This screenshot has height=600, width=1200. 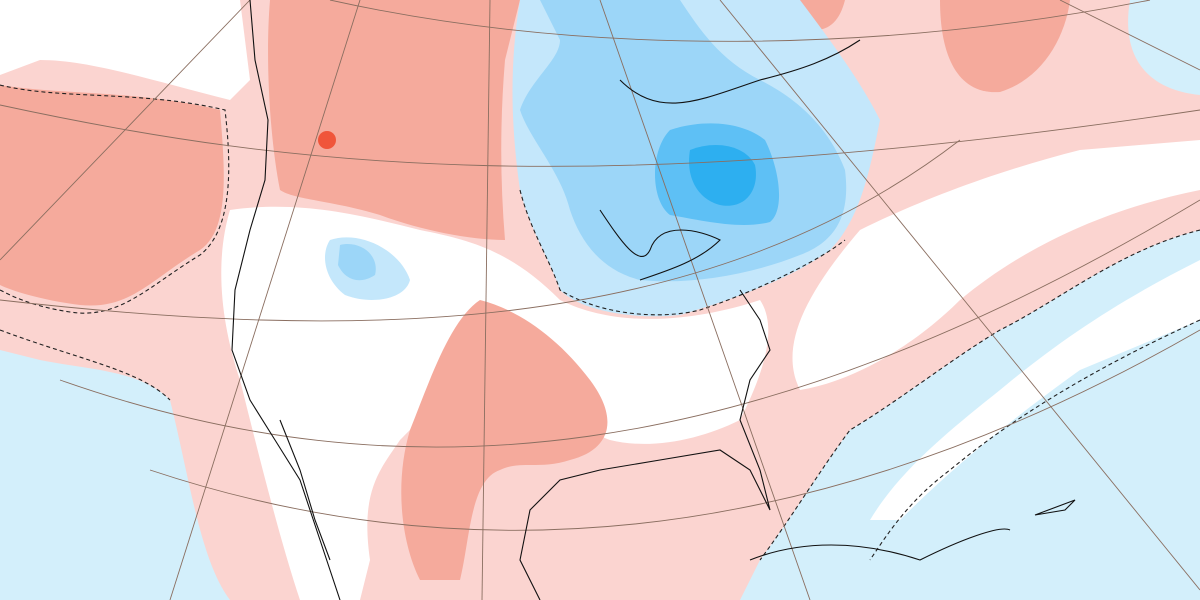 What do you see at coordinates (357, 262) in the screenshot?
I see `cool-anomaly` at bounding box center [357, 262].